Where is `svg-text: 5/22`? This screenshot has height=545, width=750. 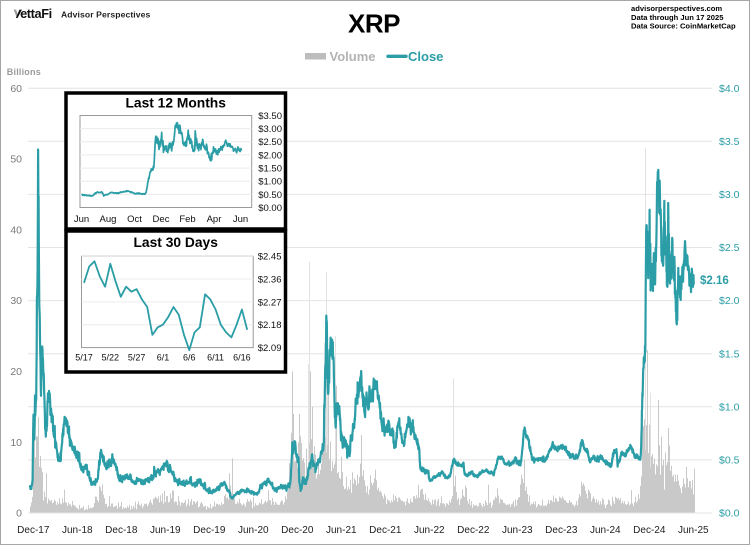
svg-text: 5/22 is located at coordinates (111, 358).